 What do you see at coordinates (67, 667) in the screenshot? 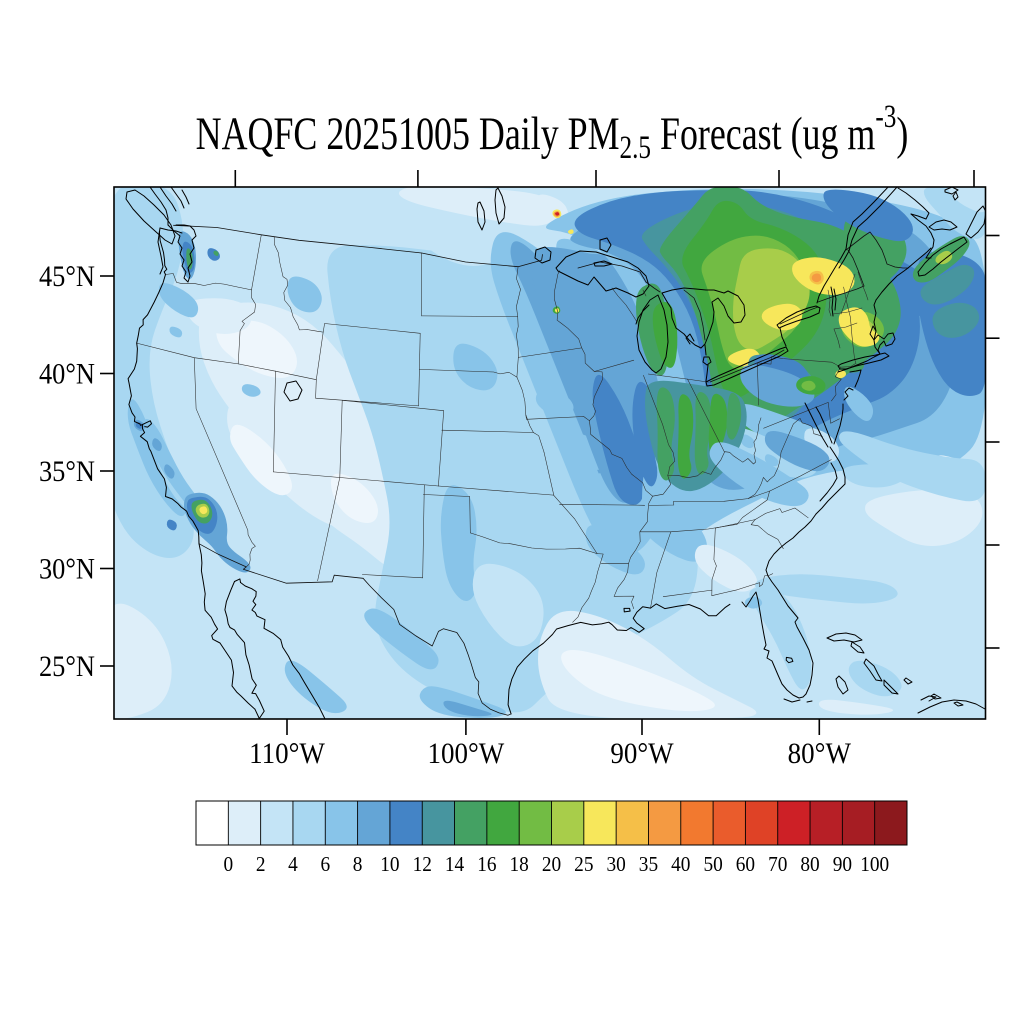
I see `svg-text: 25°N` at bounding box center [67, 667].